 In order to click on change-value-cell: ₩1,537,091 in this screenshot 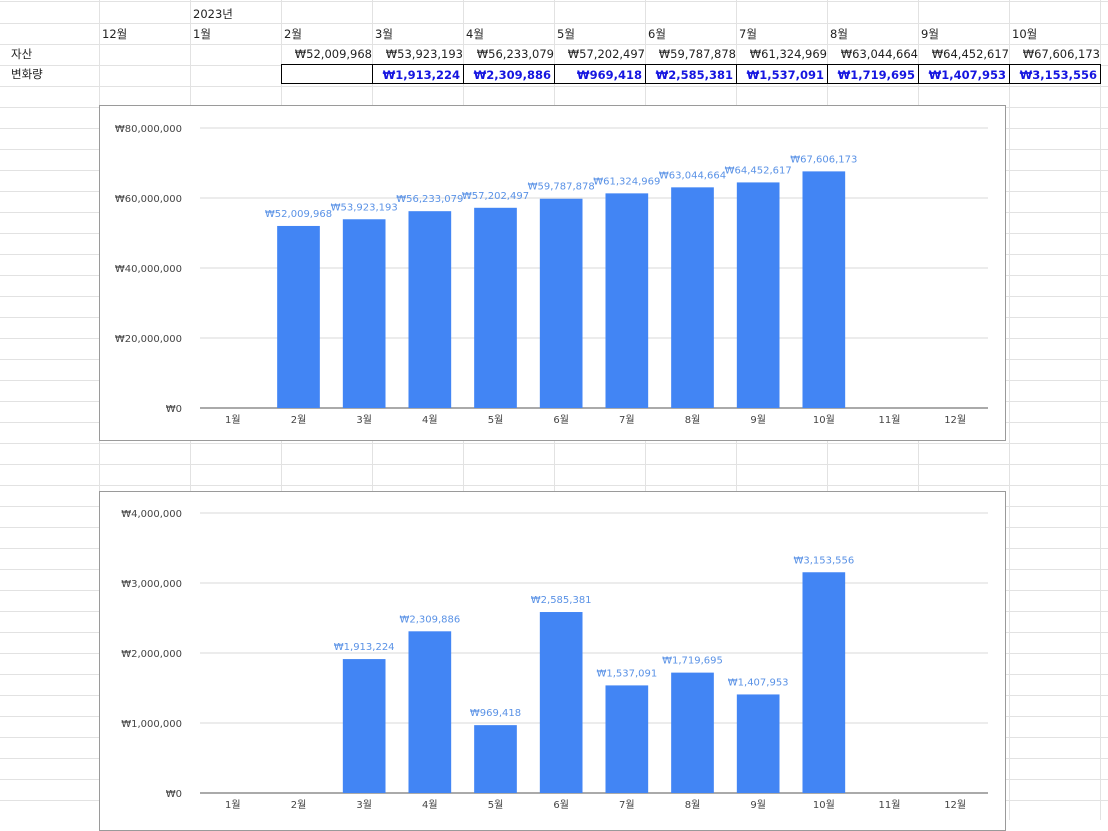, I will do `click(782, 74)`.